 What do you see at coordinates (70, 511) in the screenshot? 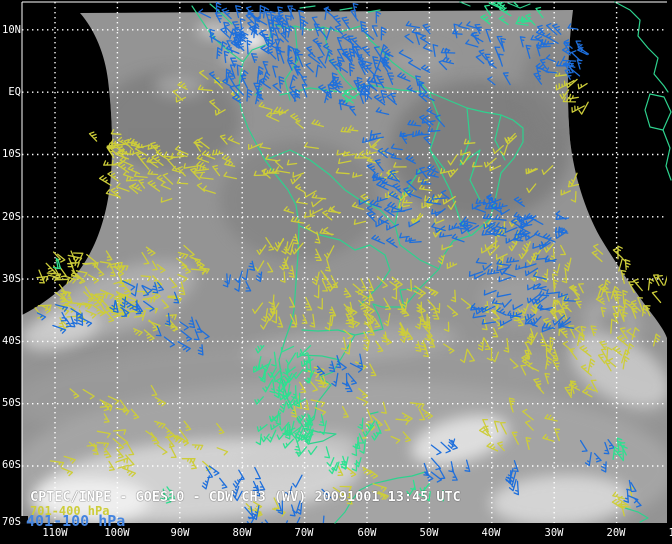
I see `legend-mid-level: 701-400 hPa` at bounding box center [70, 511].